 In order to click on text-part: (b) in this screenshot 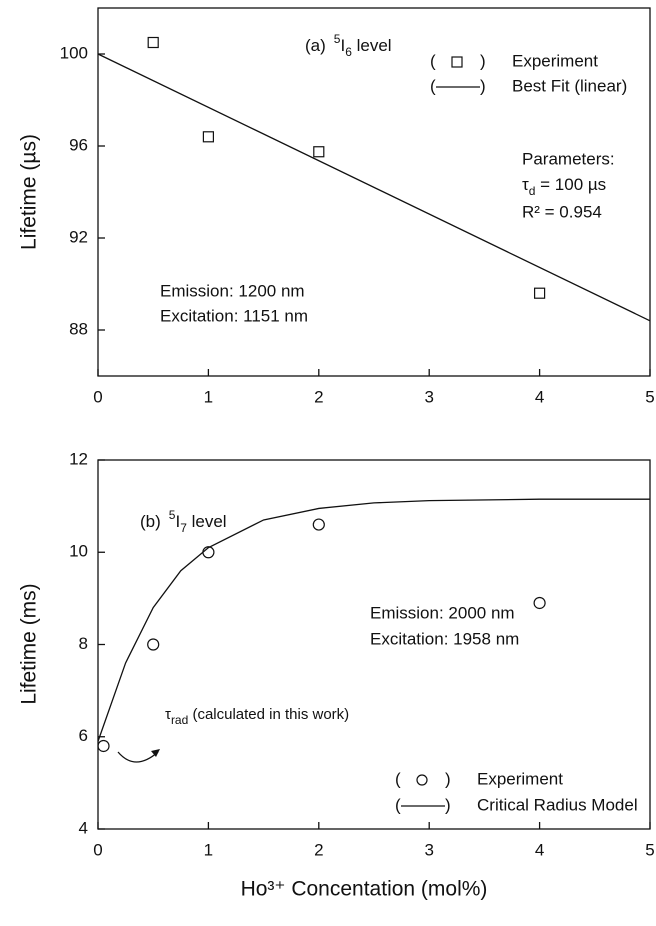, I will do `click(150, 521)`.